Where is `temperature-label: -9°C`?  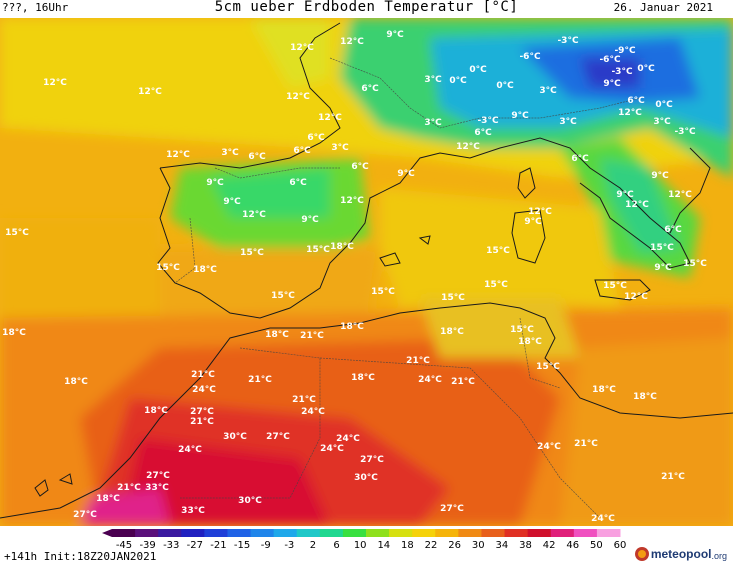 temperature-label: -9°C is located at coordinates (625, 51).